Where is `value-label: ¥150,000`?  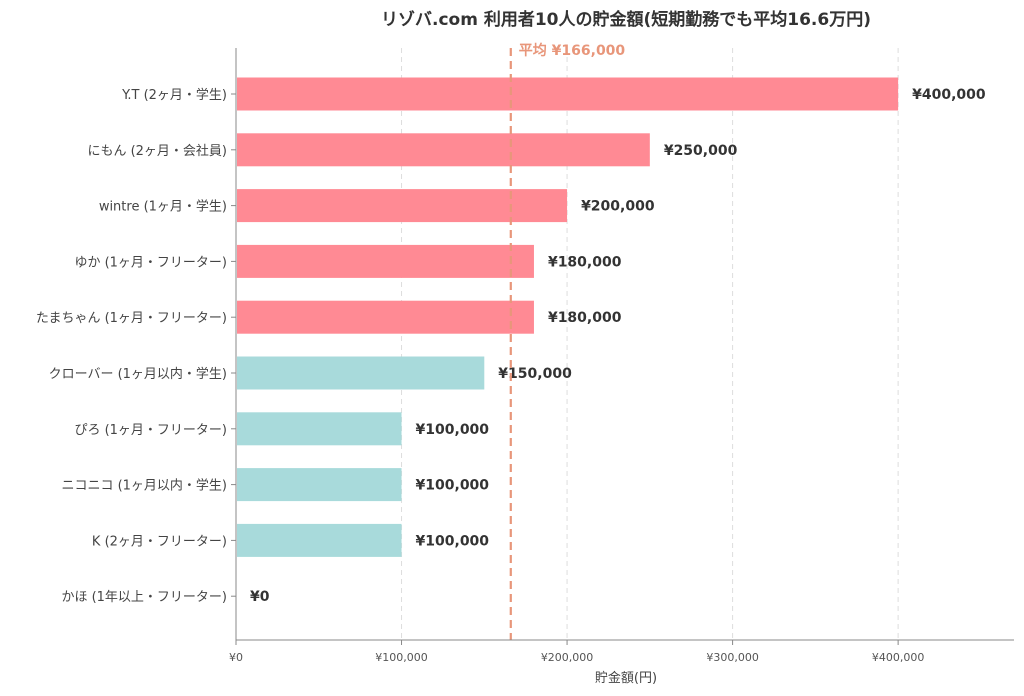
value-label: ¥150,000 is located at coordinates (535, 374).